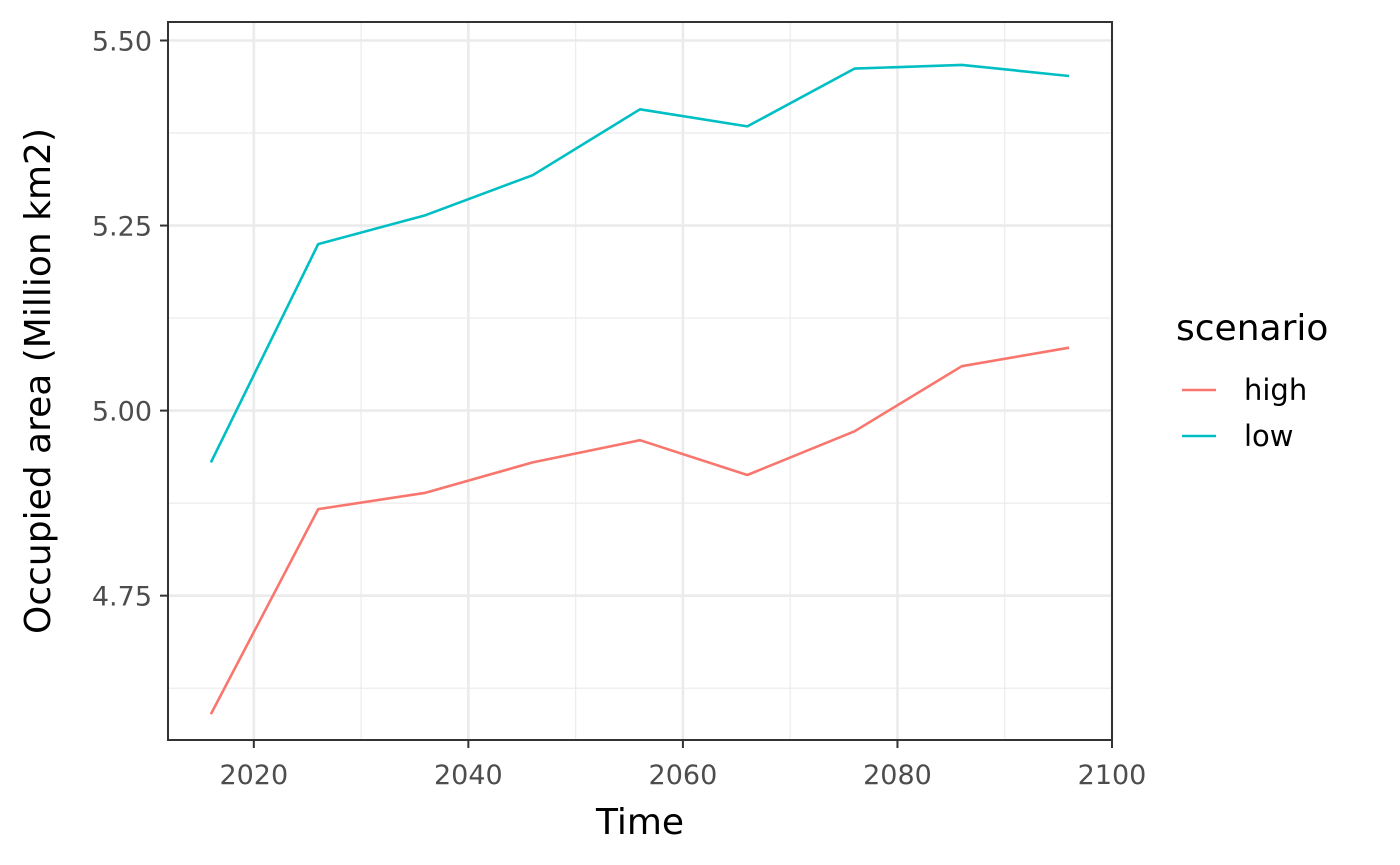 The height and width of the screenshot is (865, 1400). What do you see at coordinates (38, 381) in the screenshot?
I see `y-axis-title: Occupied area (Million km2)` at bounding box center [38, 381].